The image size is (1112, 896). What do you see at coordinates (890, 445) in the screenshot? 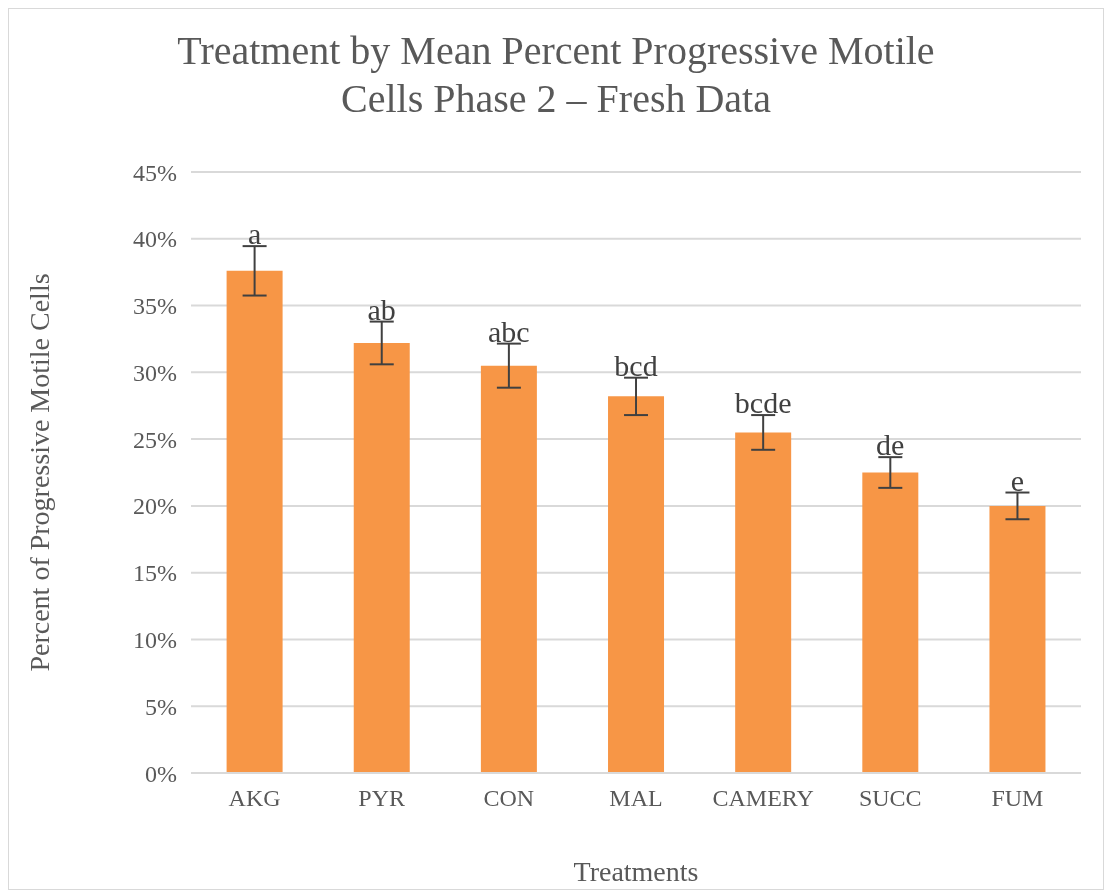
I see `annotation: de` at bounding box center [890, 445].